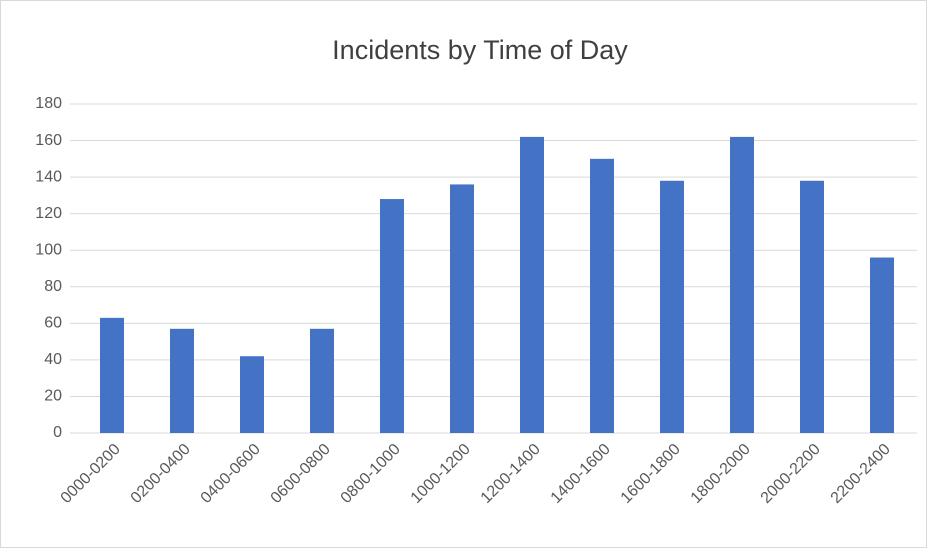 The width and height of the screenshot is (934, 554). What do you see at coordinates (53, 396) in the screenshot?
I see `y-tick-label: 20` at bounding box center [53, 396].